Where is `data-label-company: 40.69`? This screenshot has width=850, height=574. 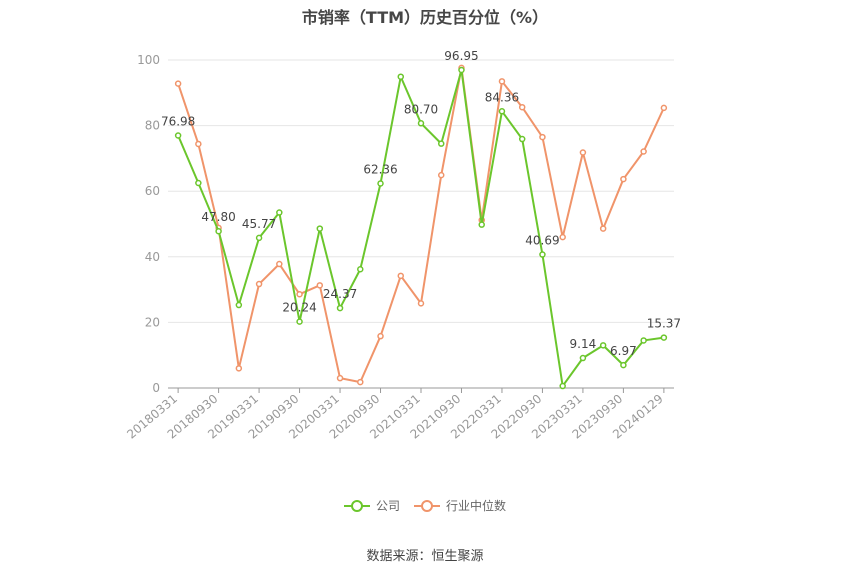 data-label-company: 40.69 is located at coordinates (542, 241).